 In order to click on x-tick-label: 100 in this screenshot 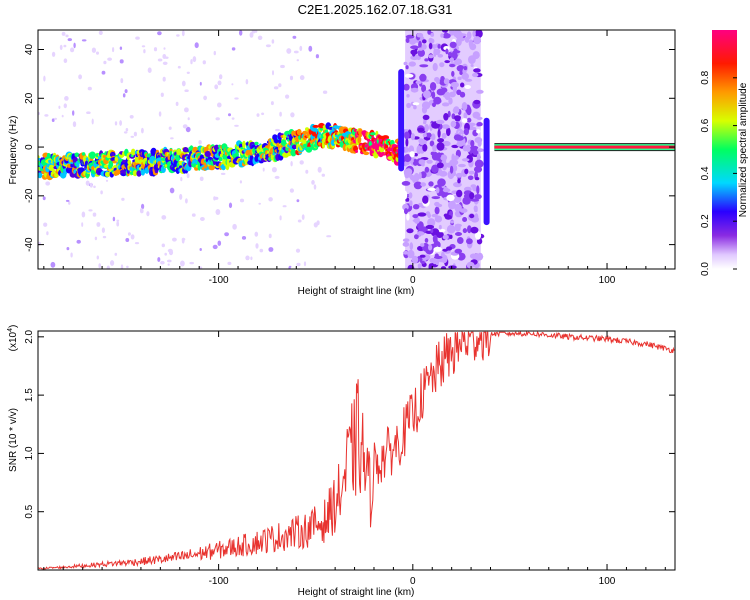, I will do `click(607, 581)`.